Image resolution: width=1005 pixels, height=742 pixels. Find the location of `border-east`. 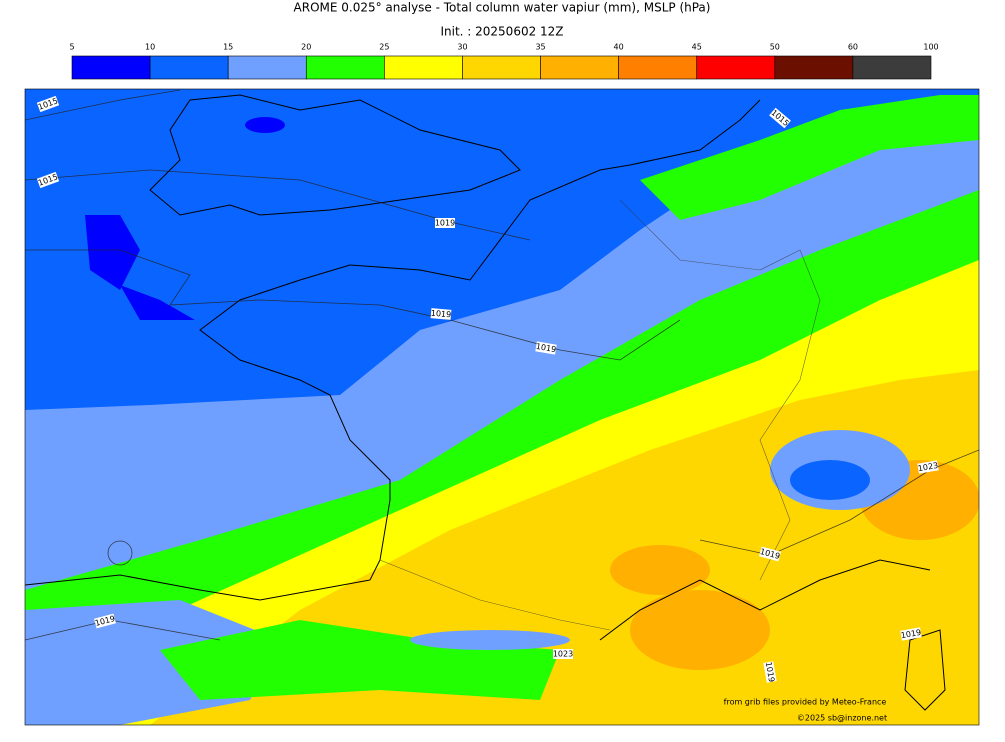

border-east is located at coordinates (720, 390).